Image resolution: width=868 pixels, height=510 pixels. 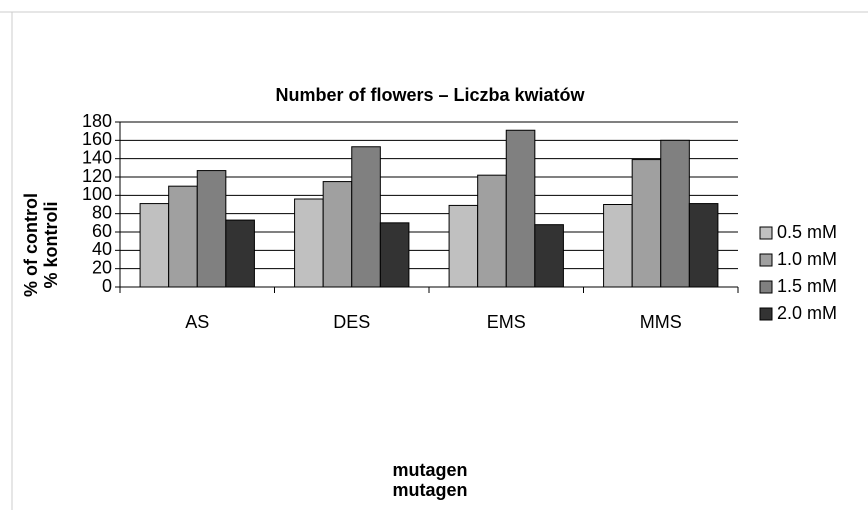 What do you see at coordinates (107, 286) in the screenshot?
I see `y-tick-label: 0` at bounding box center [107, 286].